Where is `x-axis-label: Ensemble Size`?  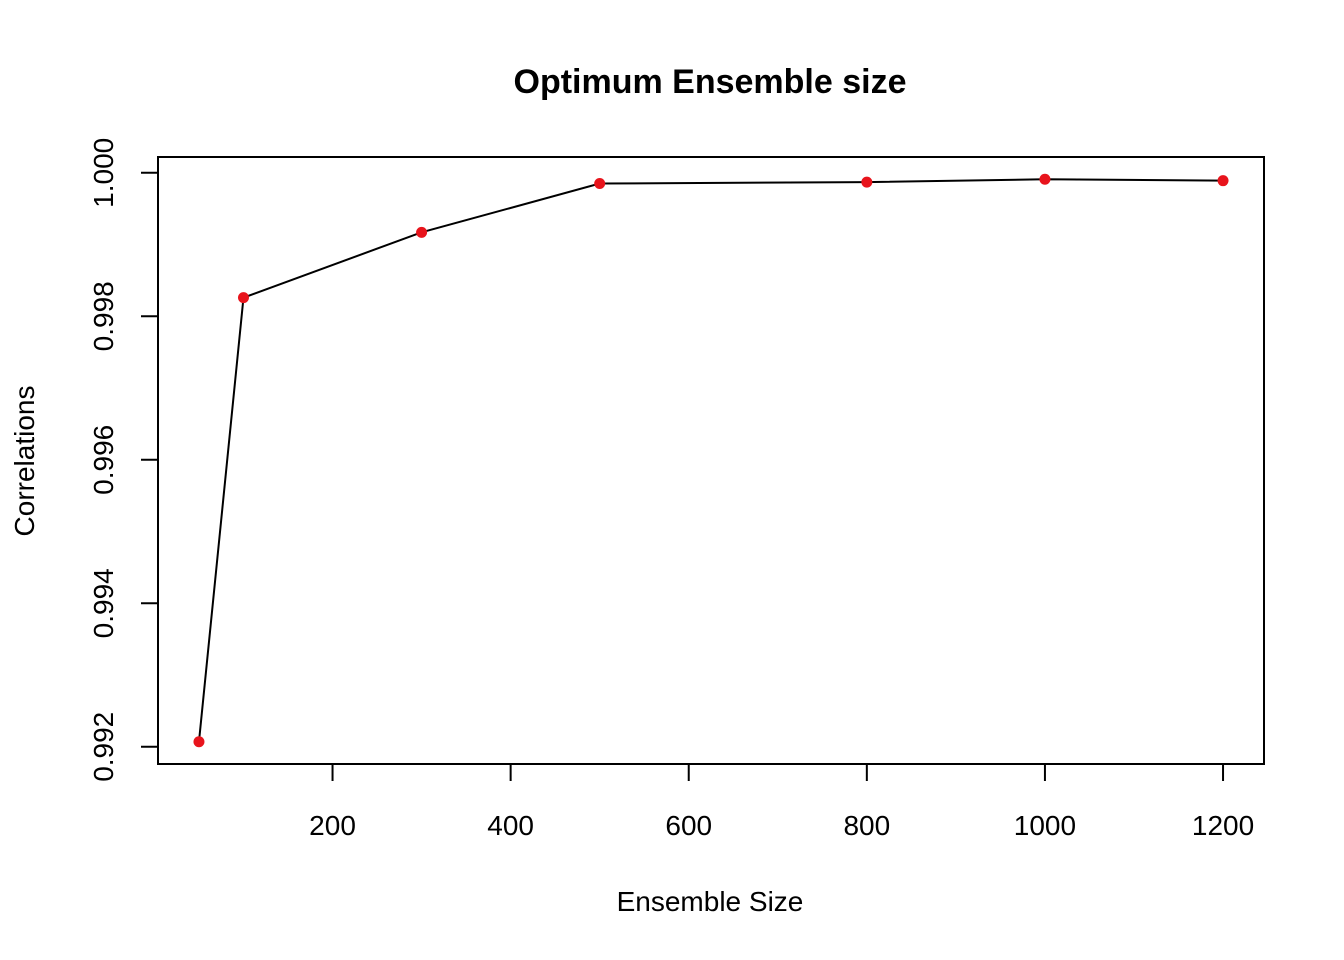 x-axis-label: Ensemble Size is located at coordinates (710, 901).